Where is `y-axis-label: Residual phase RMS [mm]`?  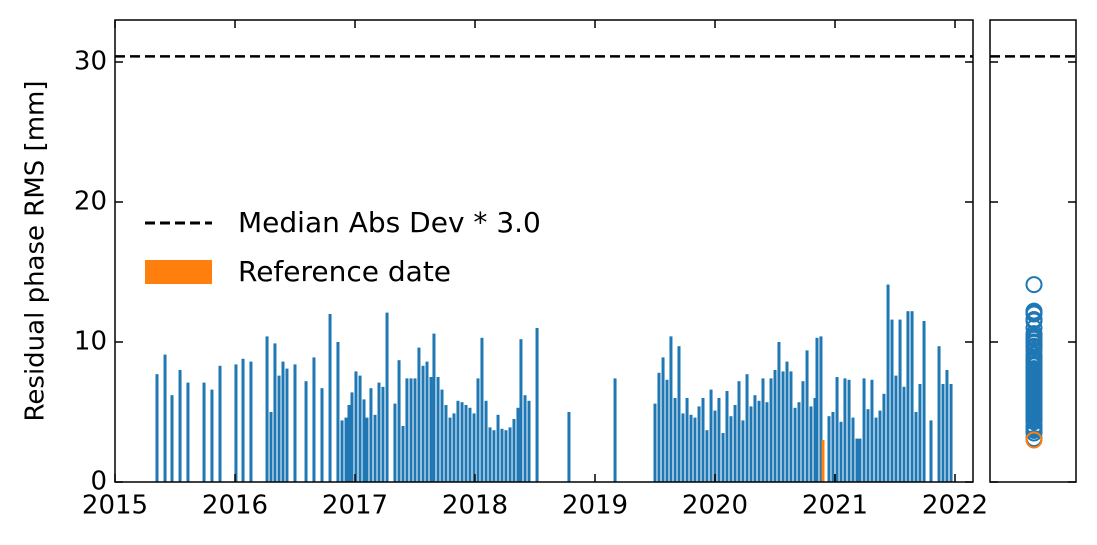 y-axis-label: Residual phase RMS [mm] is located at coordinates (36, 251).